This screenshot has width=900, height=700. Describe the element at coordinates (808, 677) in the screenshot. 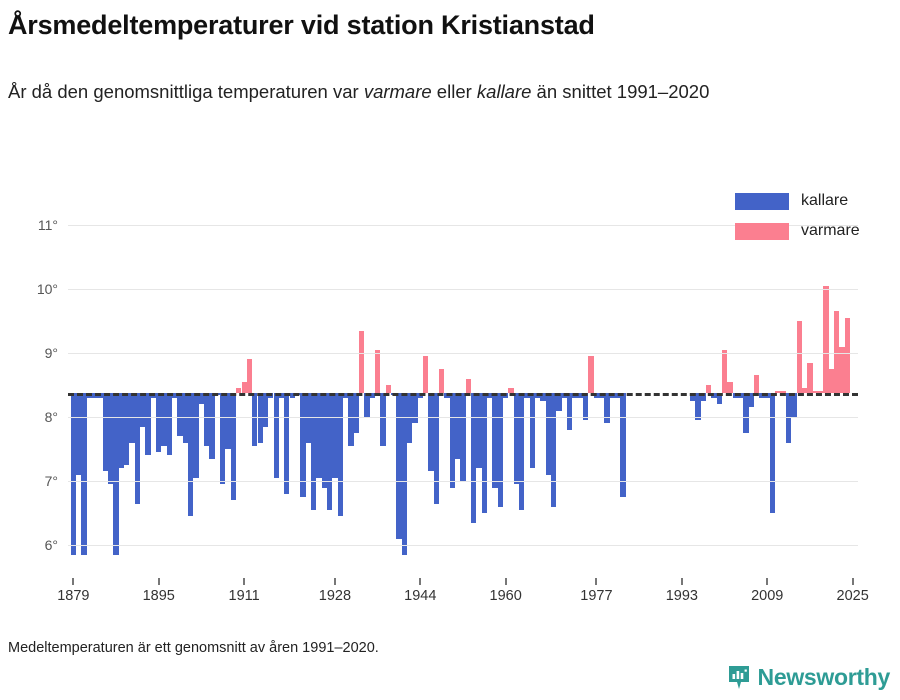

I see `newsworthy-logo: Newsworthy` at that location.